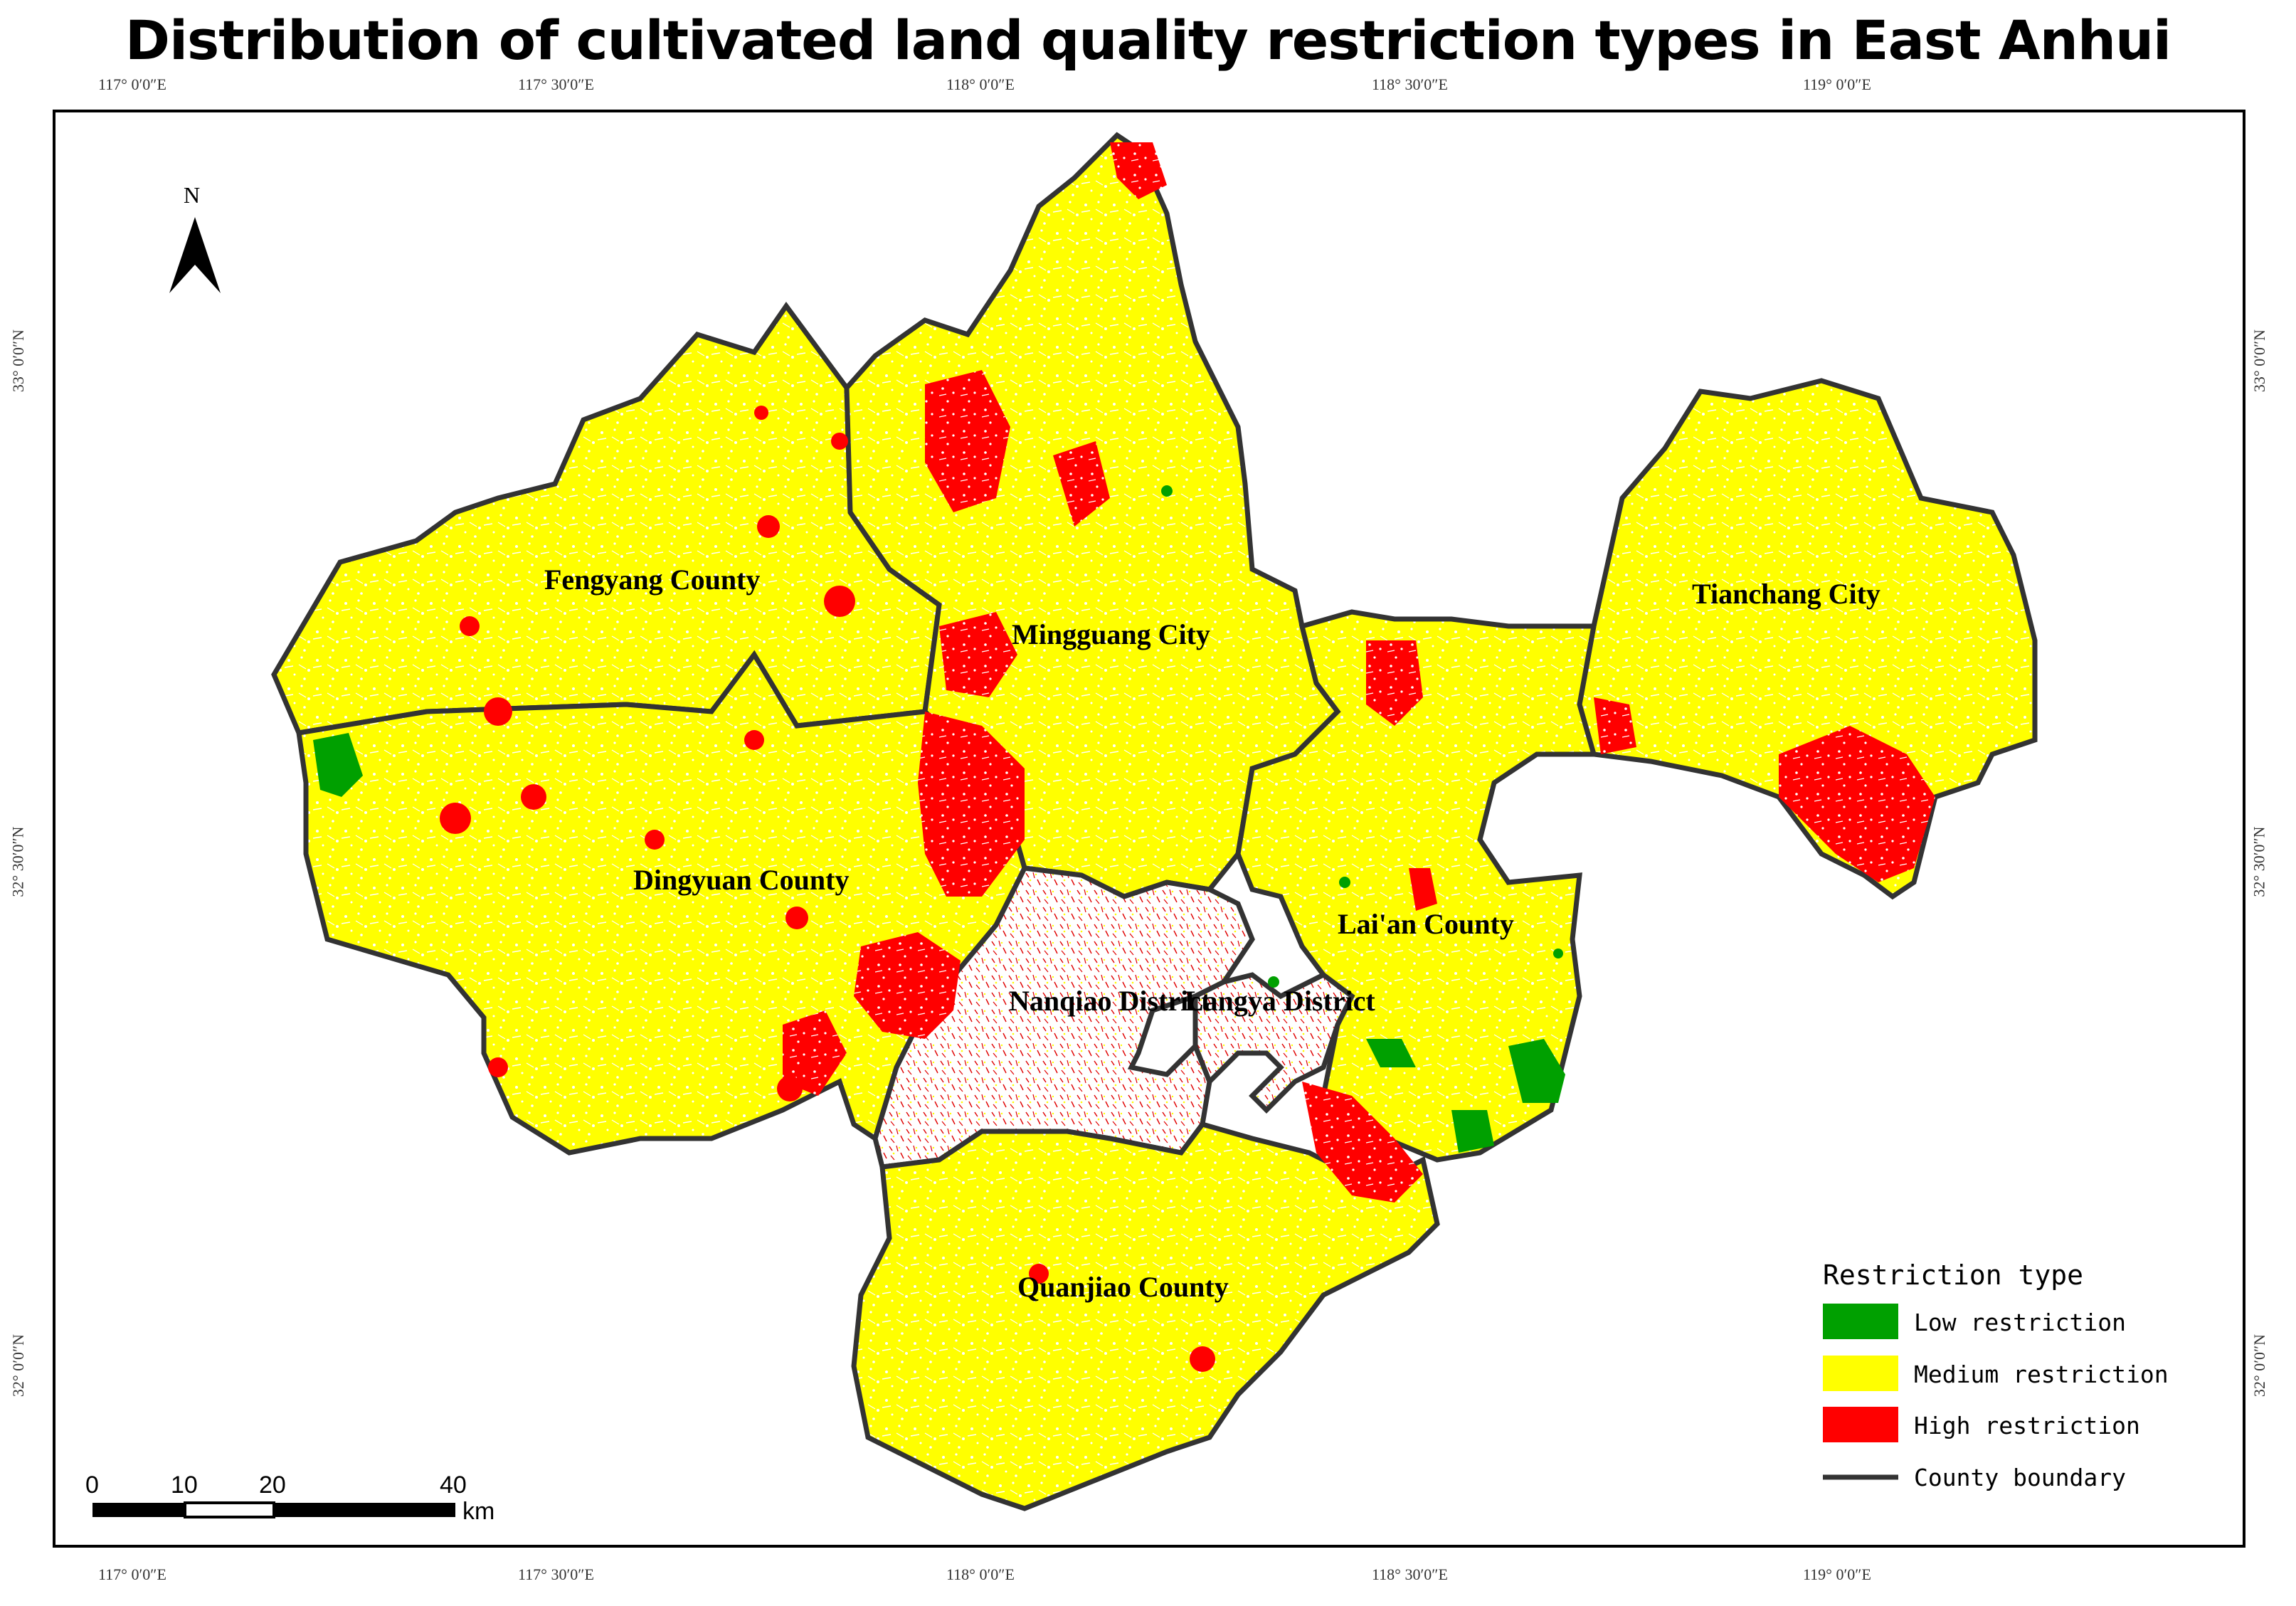 The image size is (2296, 1606). I want to click on scale-tick-40: 40, so click(454, 1485).